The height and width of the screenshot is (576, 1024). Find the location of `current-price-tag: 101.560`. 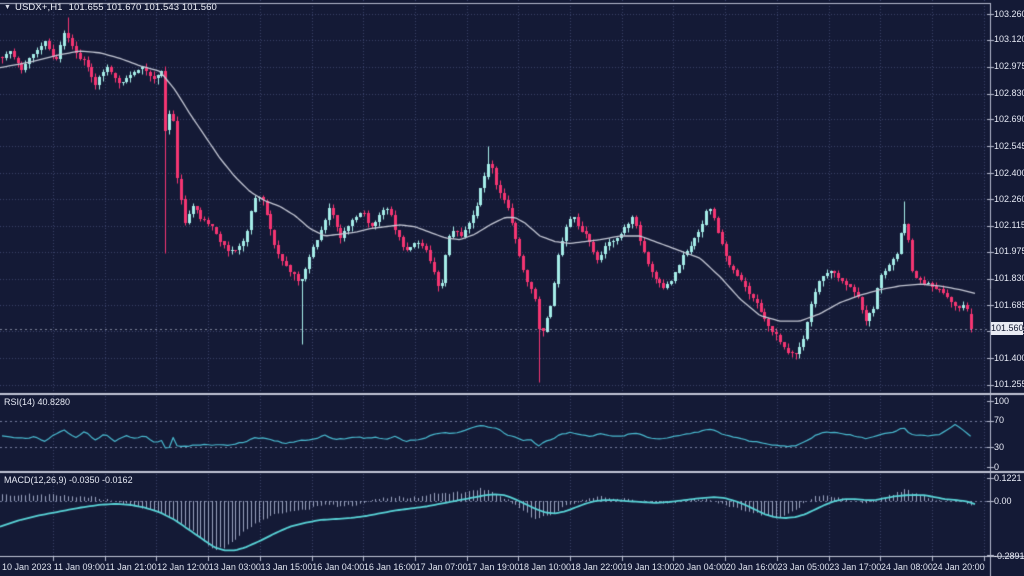

current-price-tag: 101.560 is located at coordinates (1007, 328).